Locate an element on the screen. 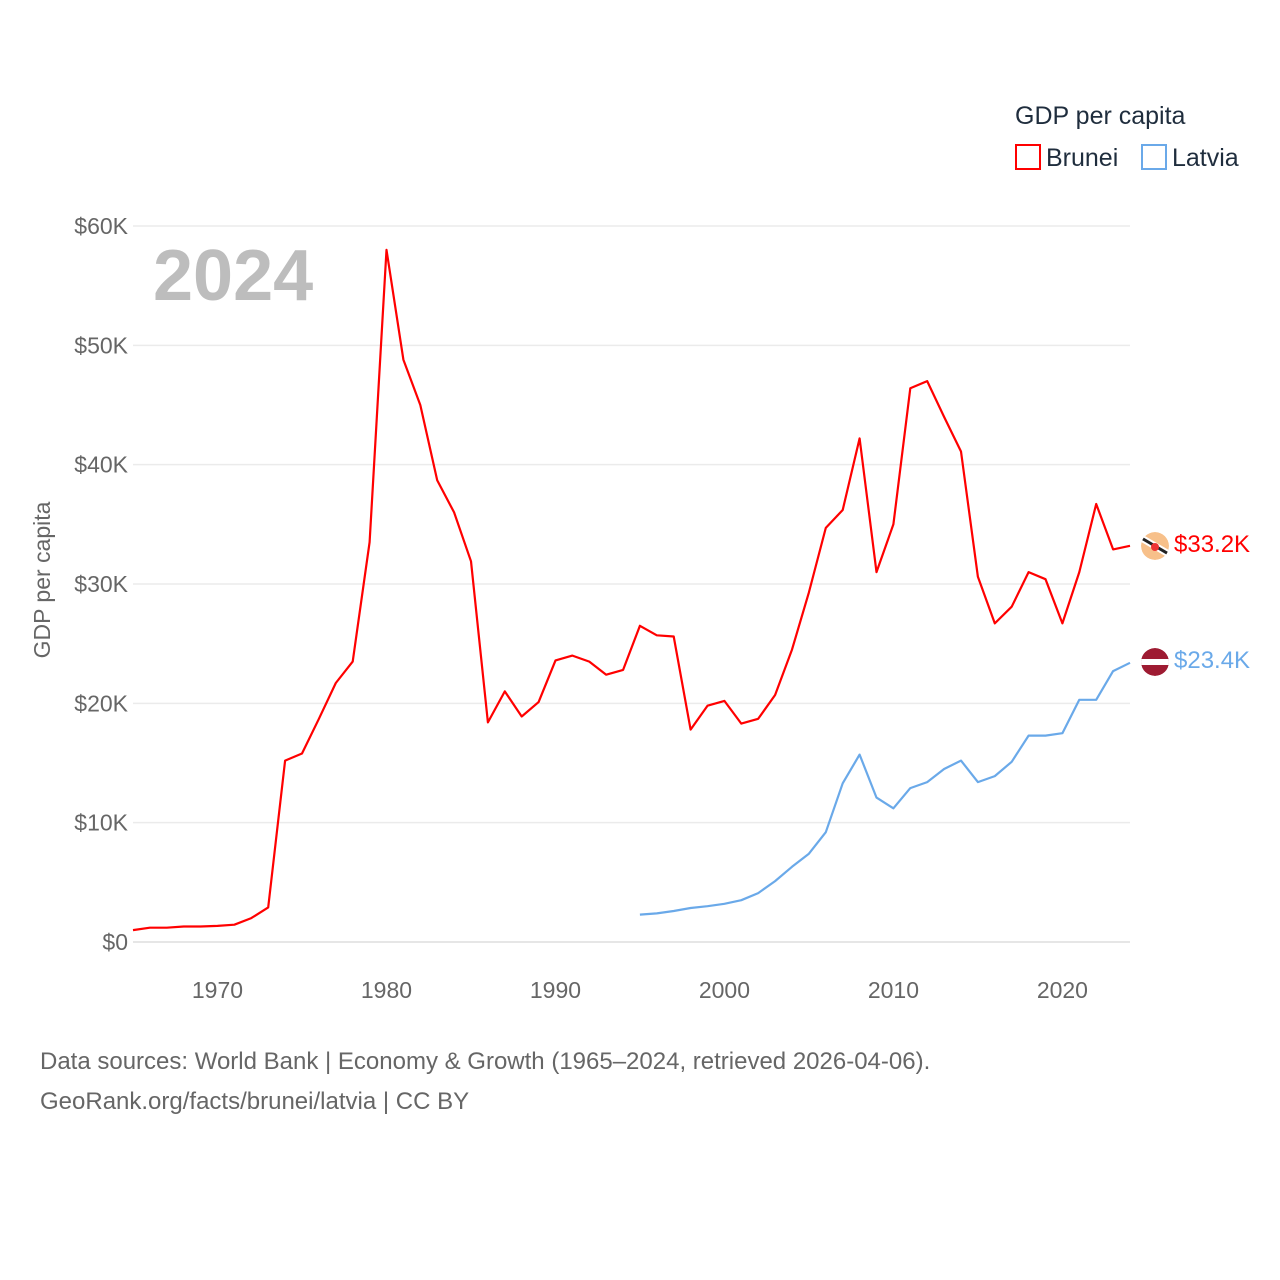  x-tick-label: 2000 is located at coordinates (724, 990).